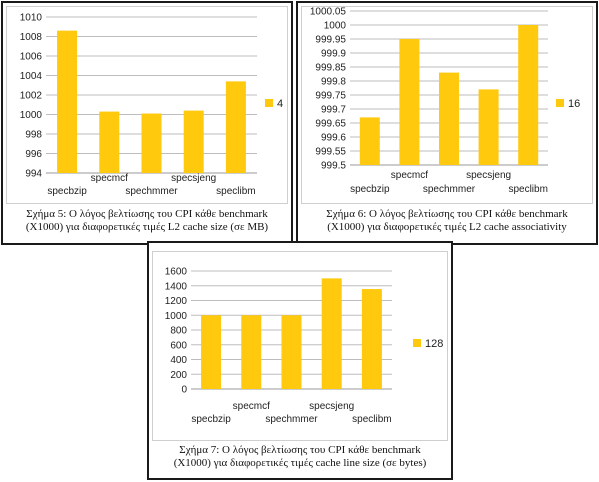 The height and width of the screenshot is (482, 599). I want to click on y-tick-label: 999.7, so click(333, 110).